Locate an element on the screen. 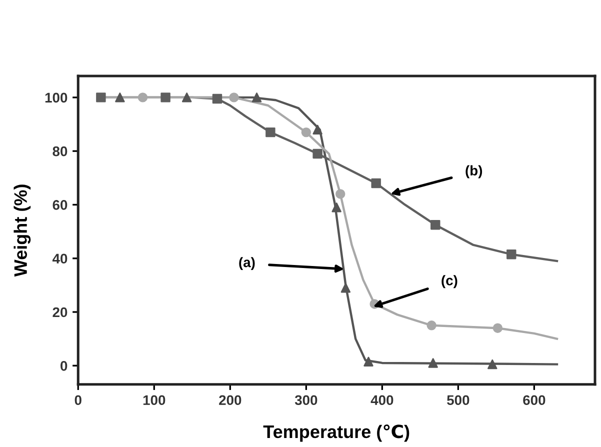 Image resolution: width=601 pixels, height=447 pixels. annotation: (b) is located at coordinates (474, 171).